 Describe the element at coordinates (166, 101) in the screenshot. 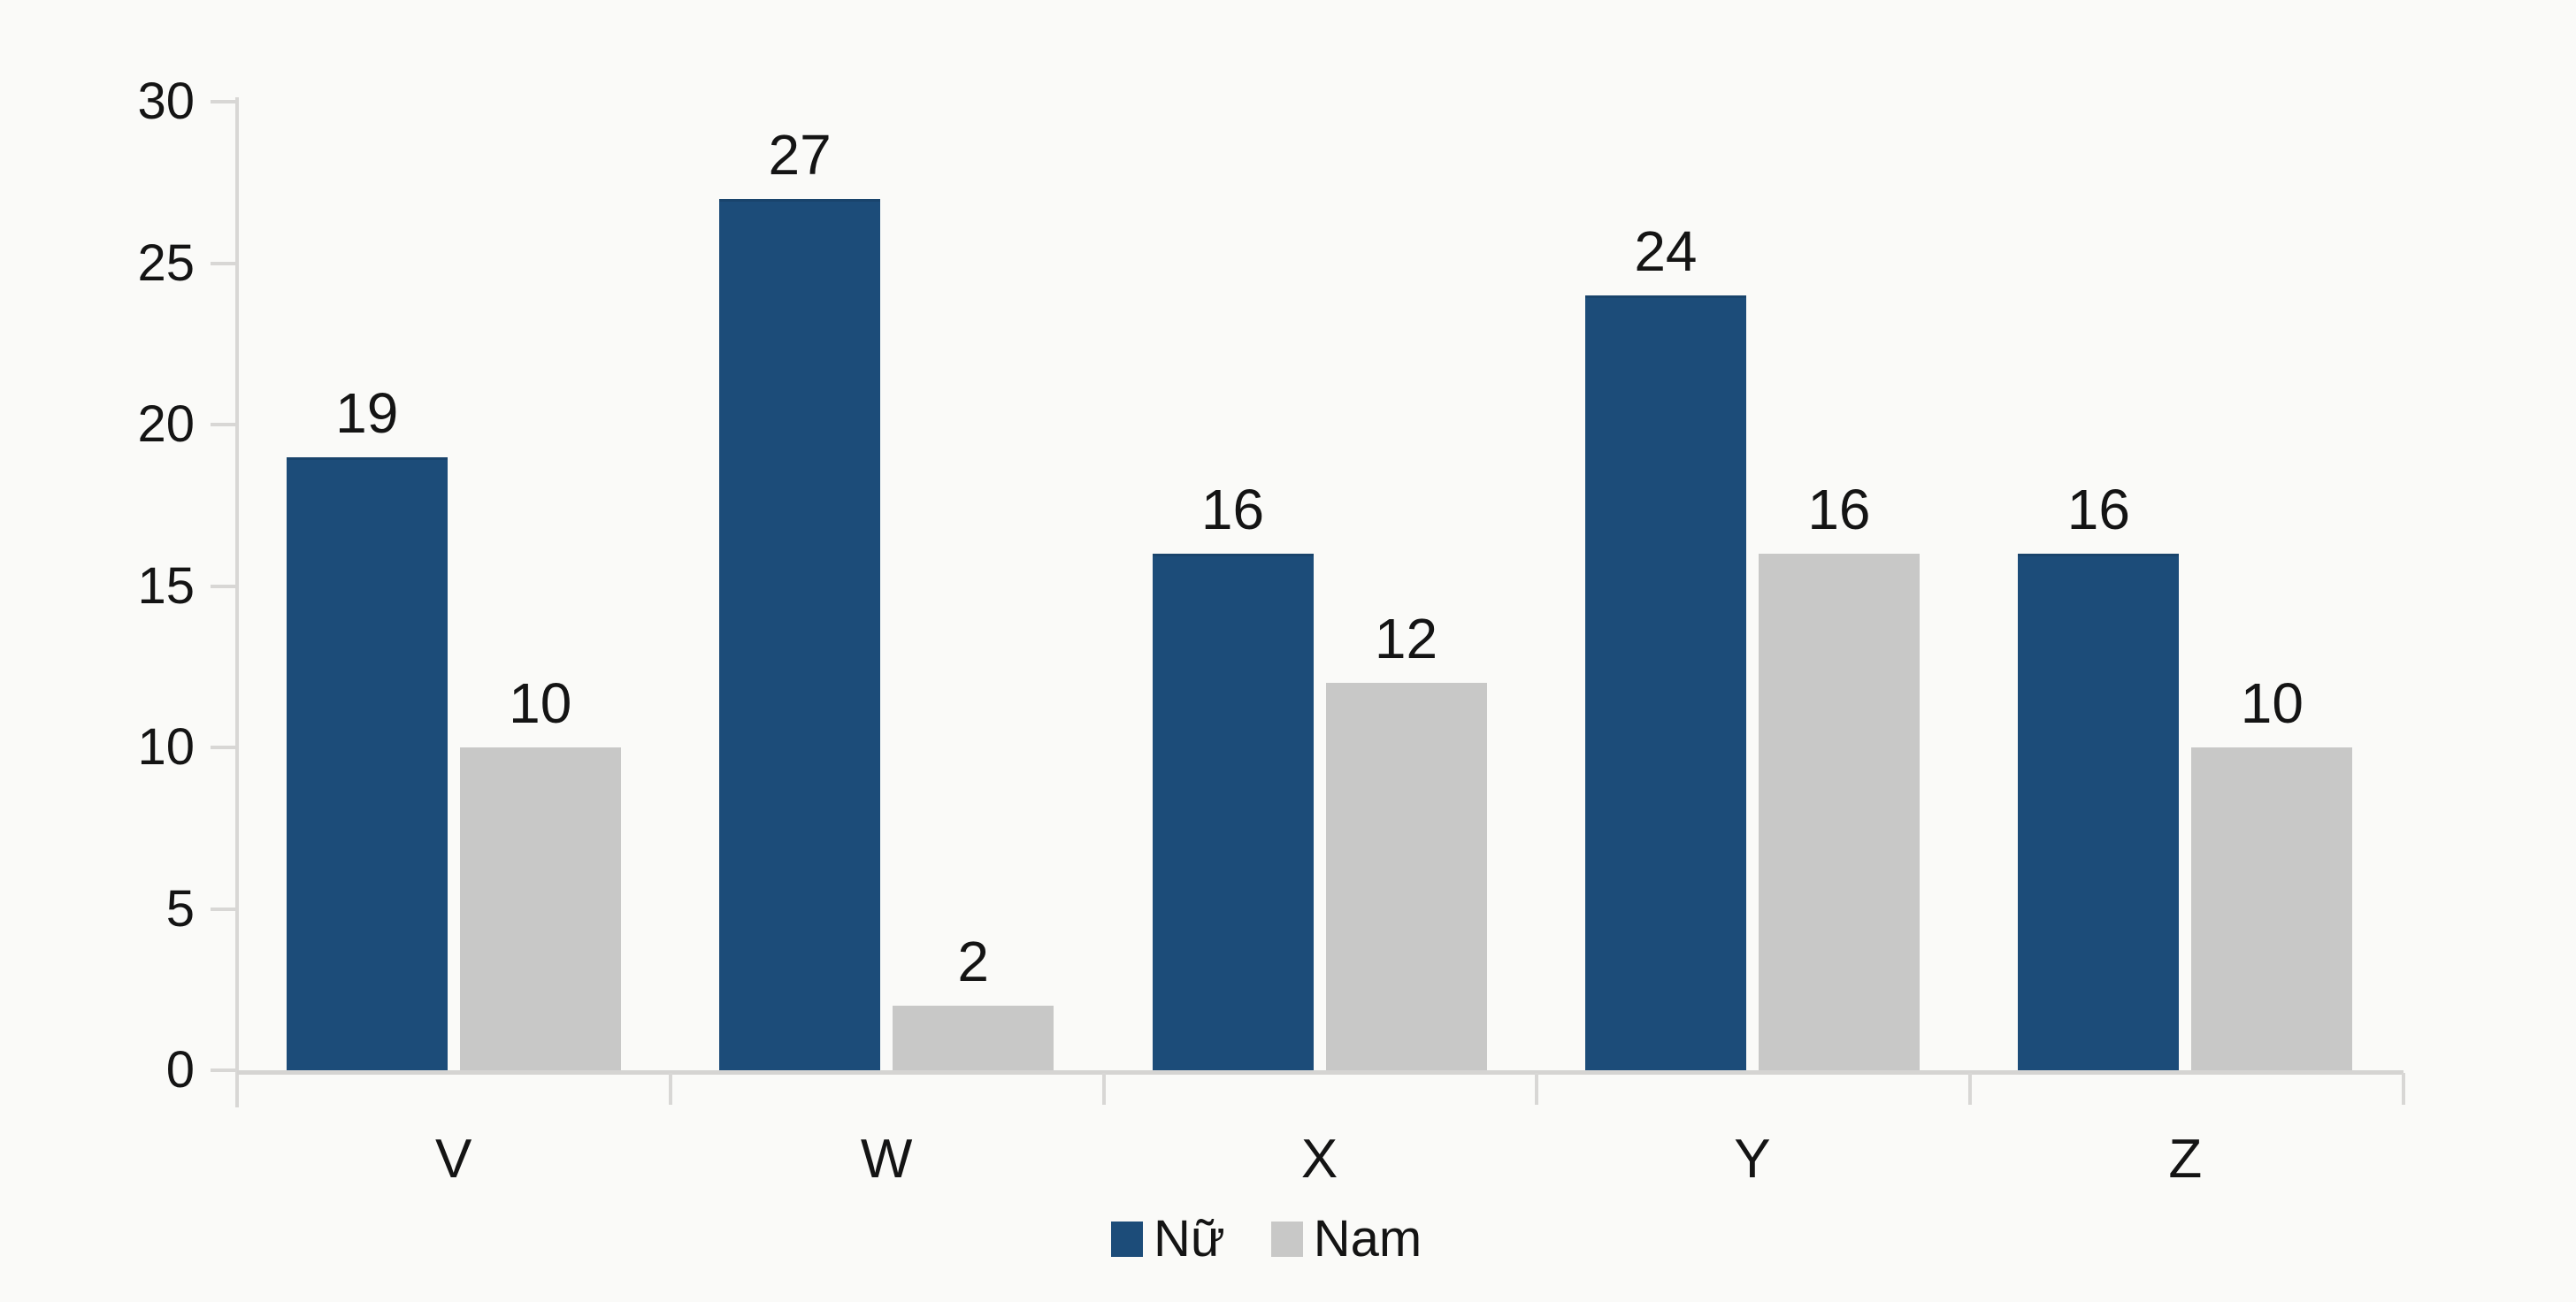

I see `y-axis-tick-label: 30` at that location.